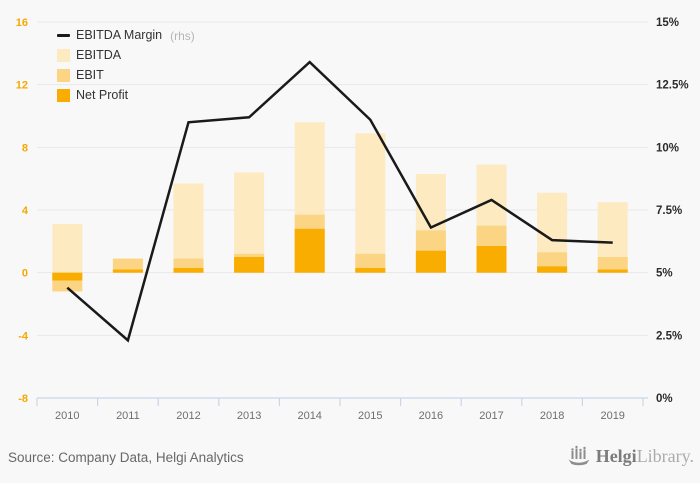 The image size is (700, 483). I want to click on source-text: Source: Company Data, Helgi Analytics, so click(126, 457).